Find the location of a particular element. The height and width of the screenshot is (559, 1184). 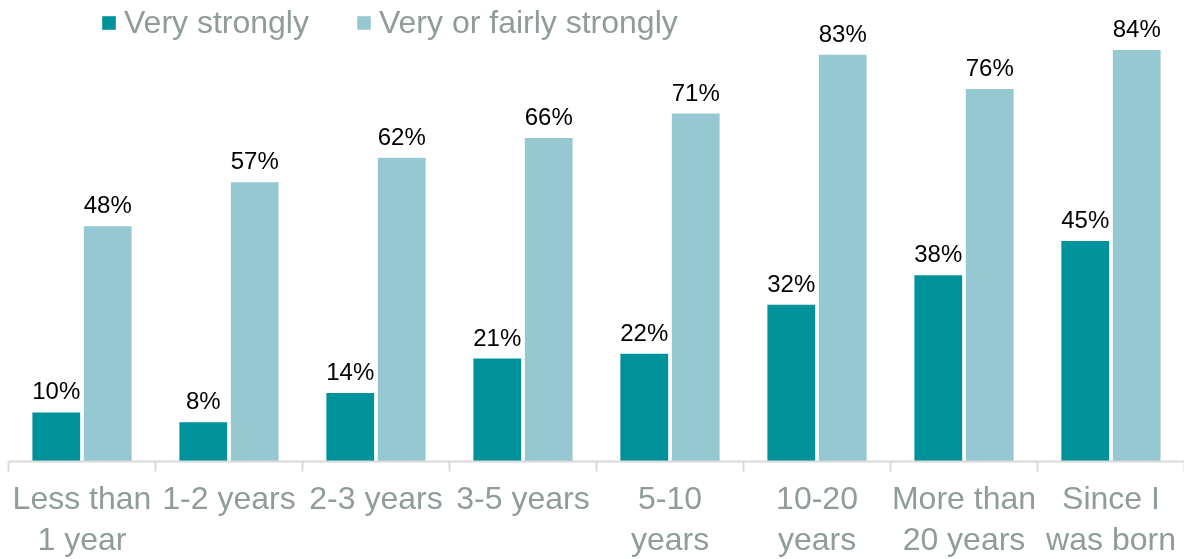

data-label: 71% is located at coordinates (695, 92).